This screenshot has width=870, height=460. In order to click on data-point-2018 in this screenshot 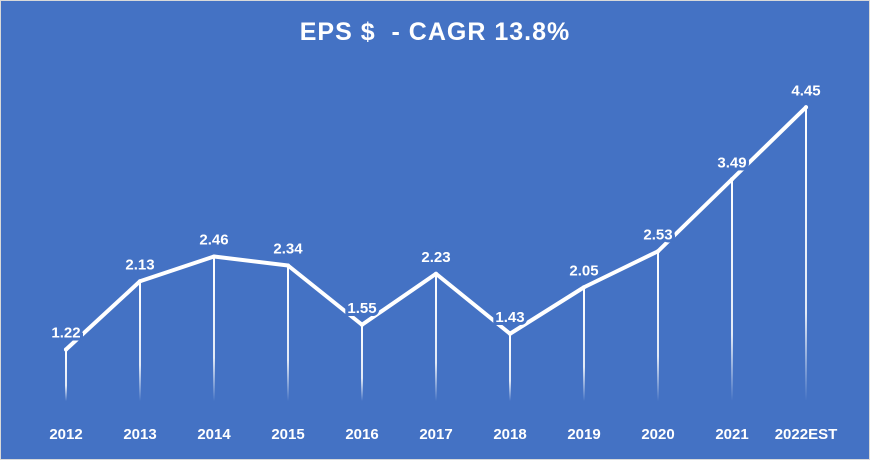, I will do `click(510, 333)`.